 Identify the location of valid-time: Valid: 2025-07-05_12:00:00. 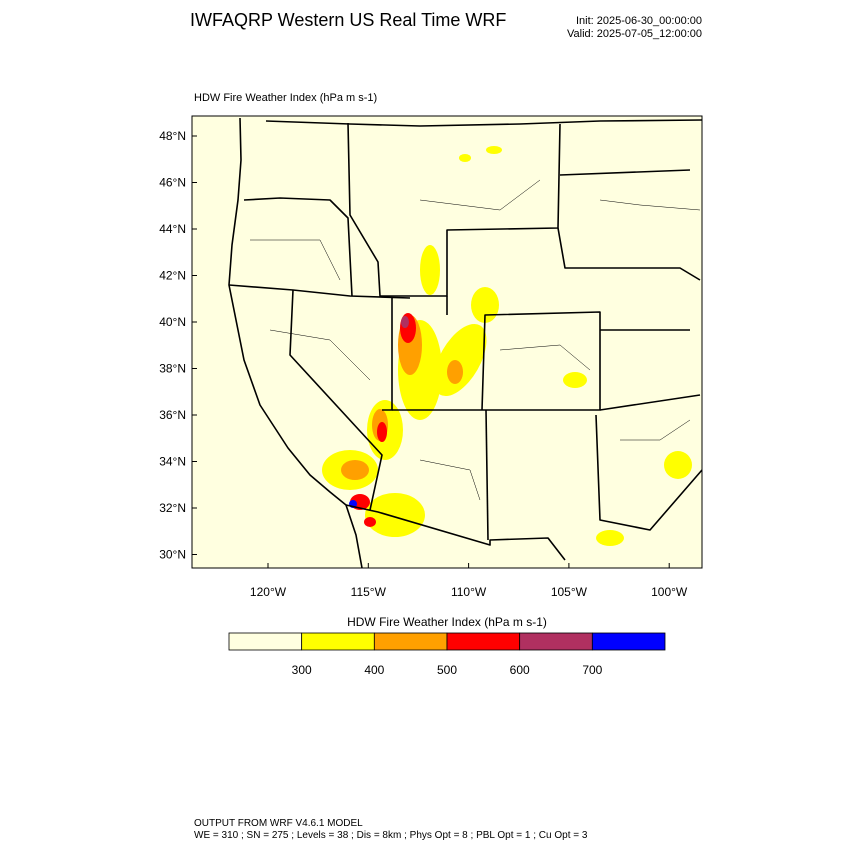
(634, 34).